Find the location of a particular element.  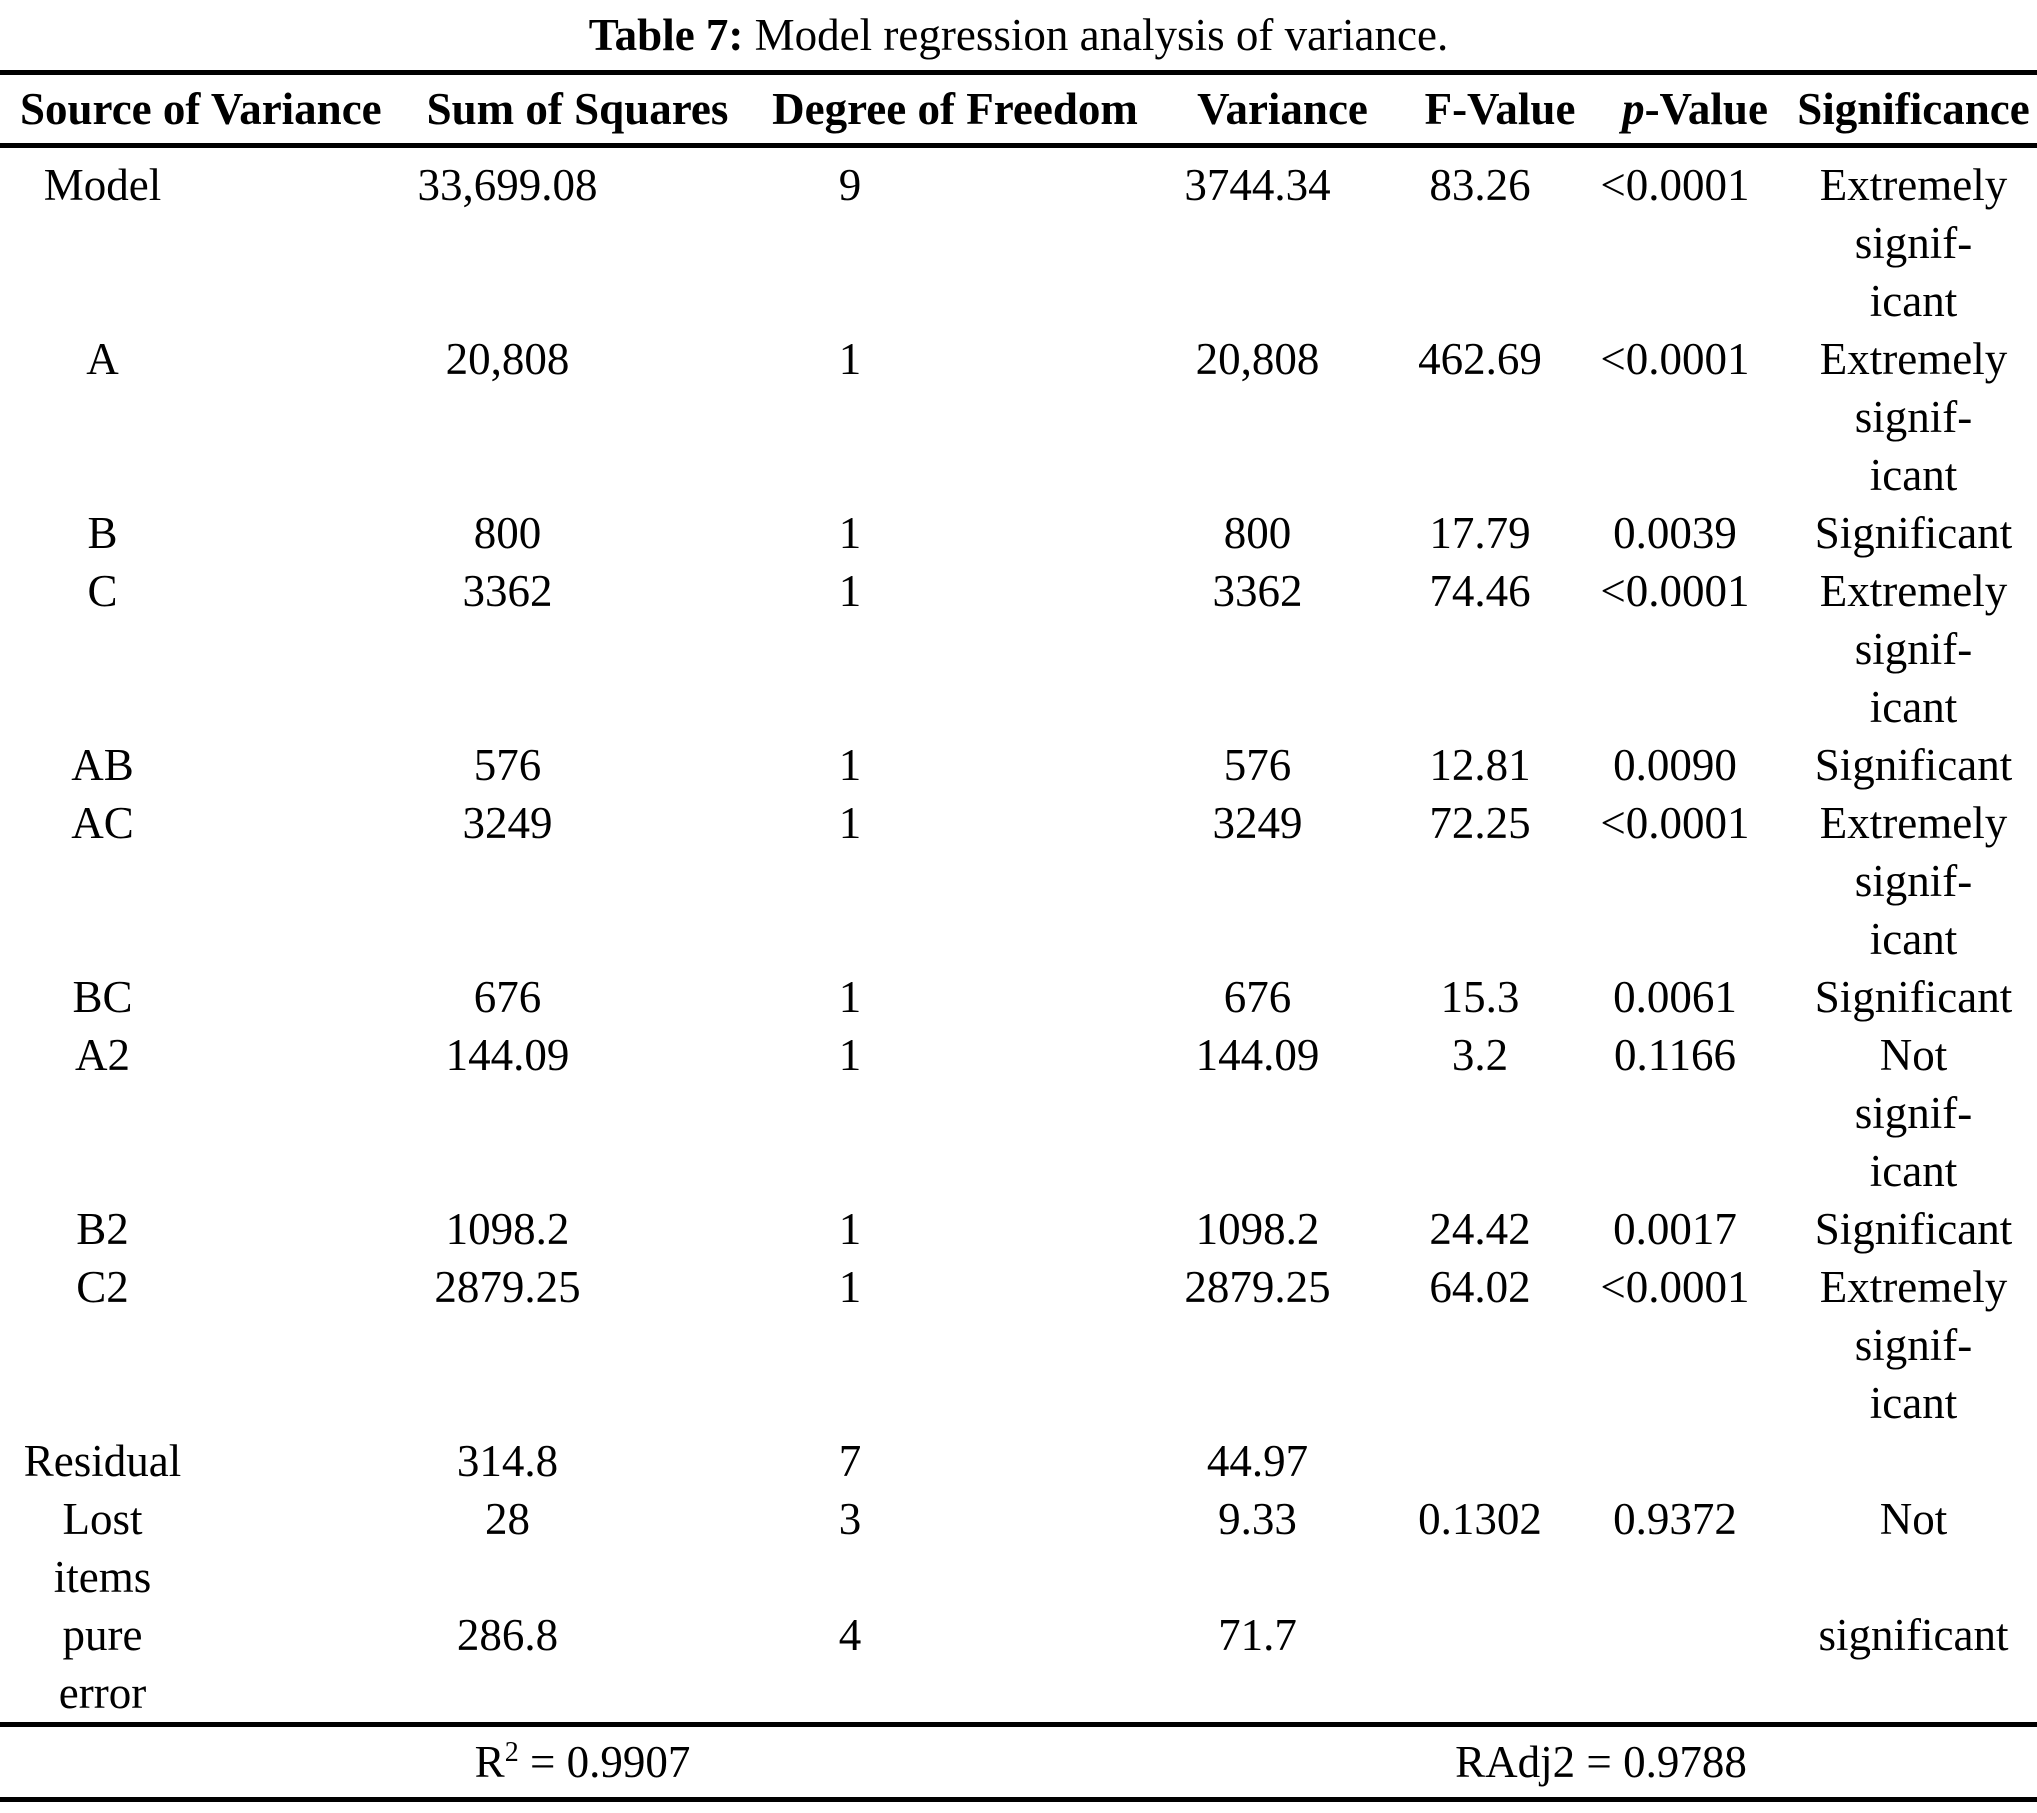

cell-f: 0.1302 is located at coordinates (1480, 1519).